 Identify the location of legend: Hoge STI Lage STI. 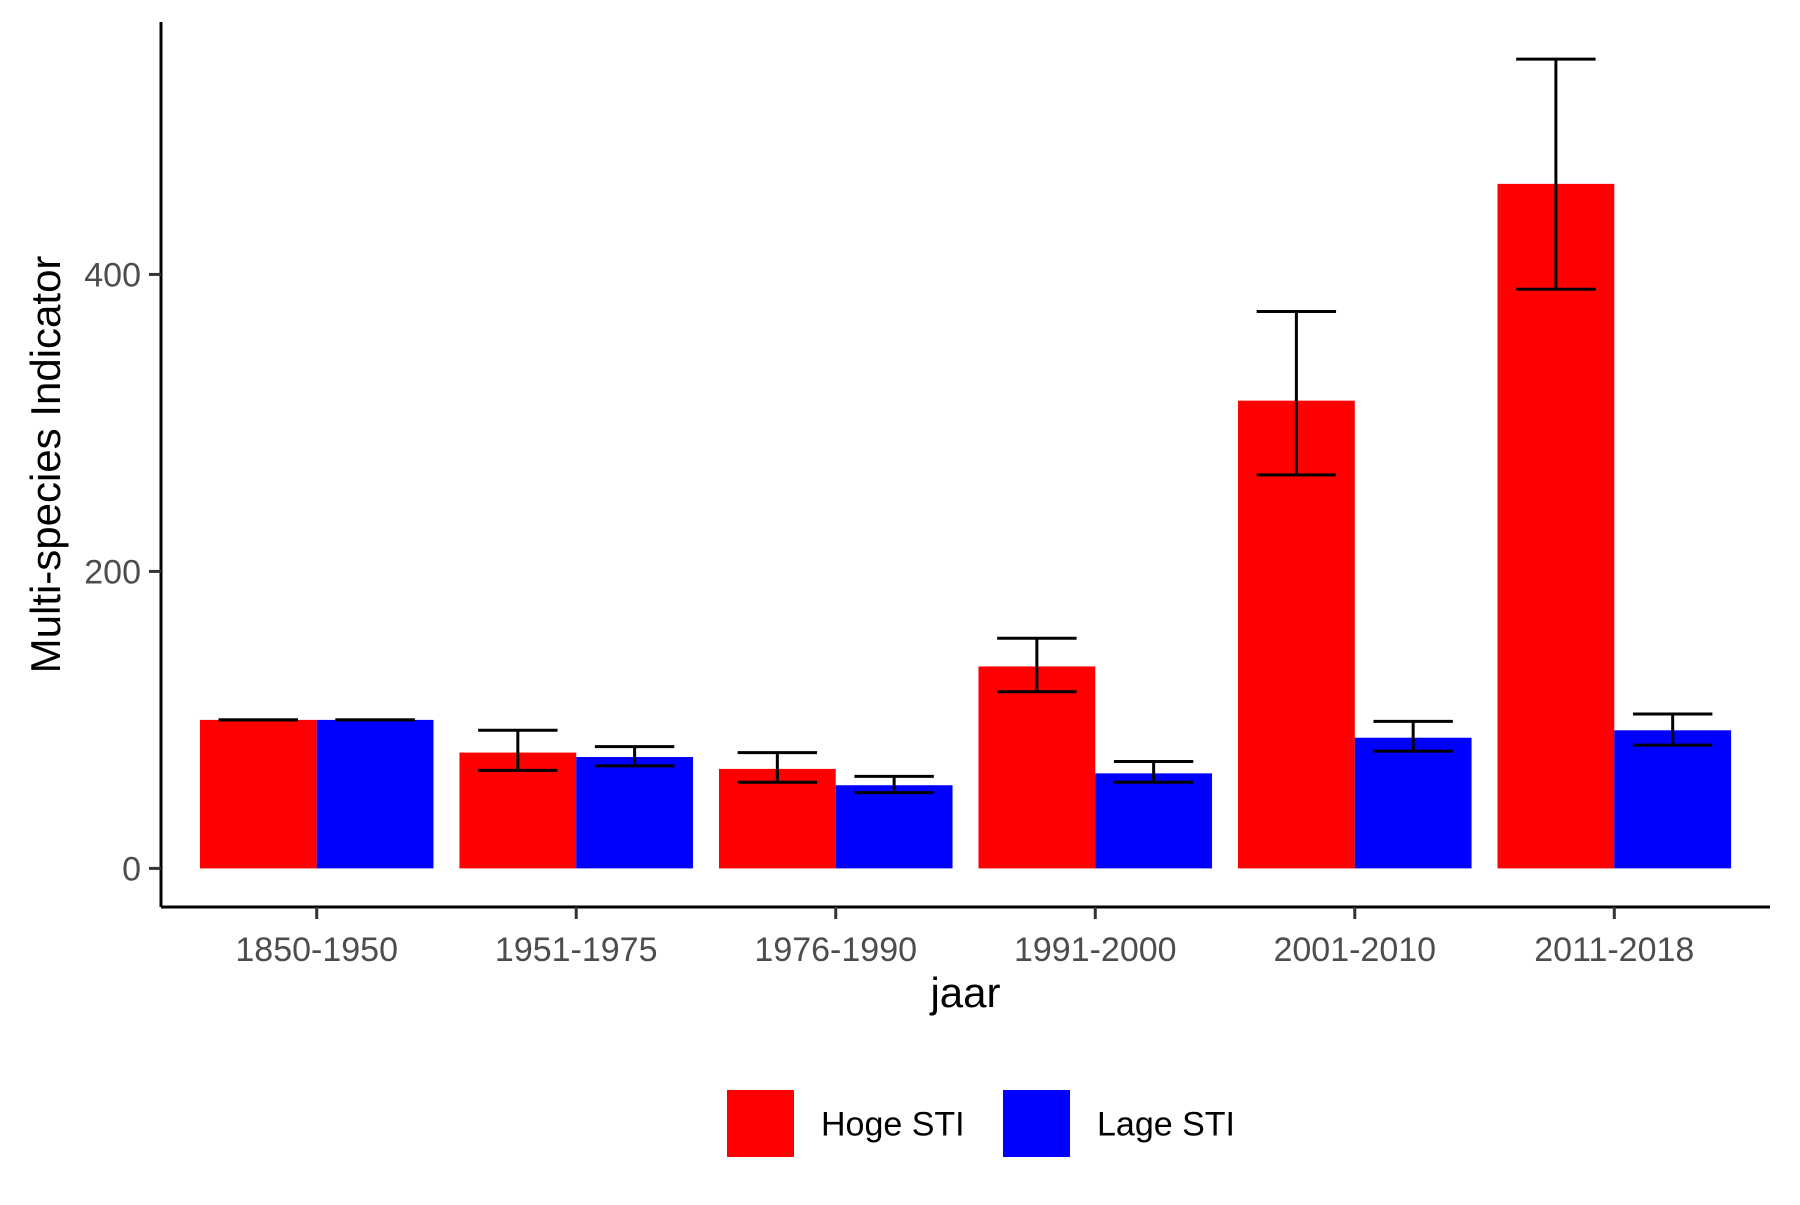
(981, 1123).